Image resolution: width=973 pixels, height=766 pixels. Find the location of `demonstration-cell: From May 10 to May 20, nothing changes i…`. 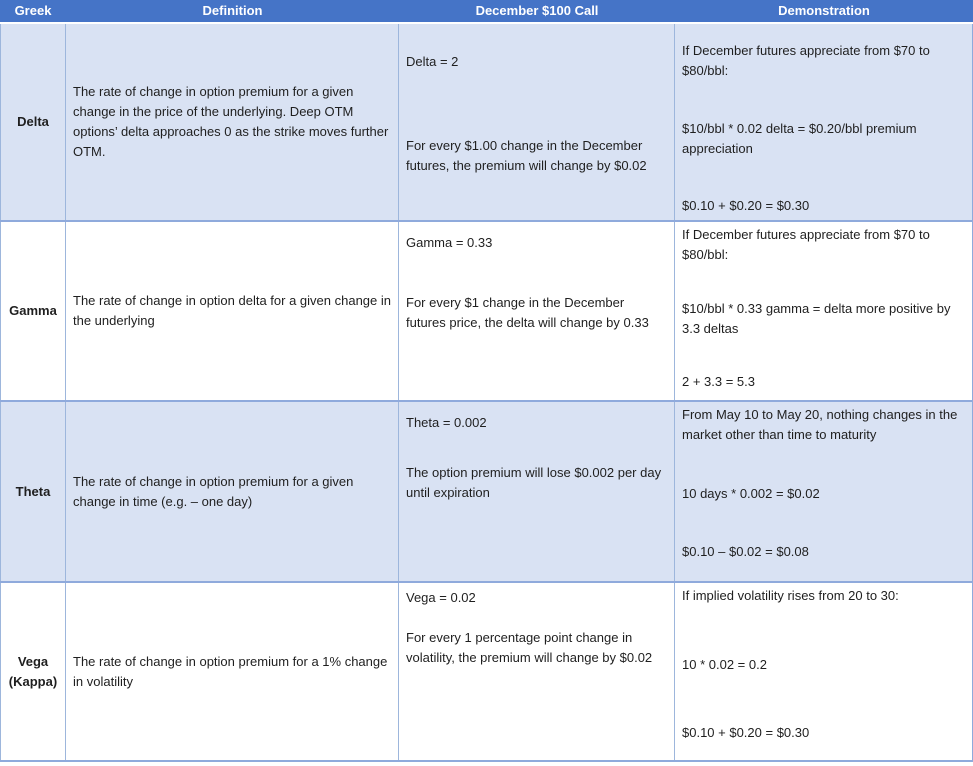

demonstration-cell: From May 10 to May 20, nothing changes i… is located at coordinates (824, 491).